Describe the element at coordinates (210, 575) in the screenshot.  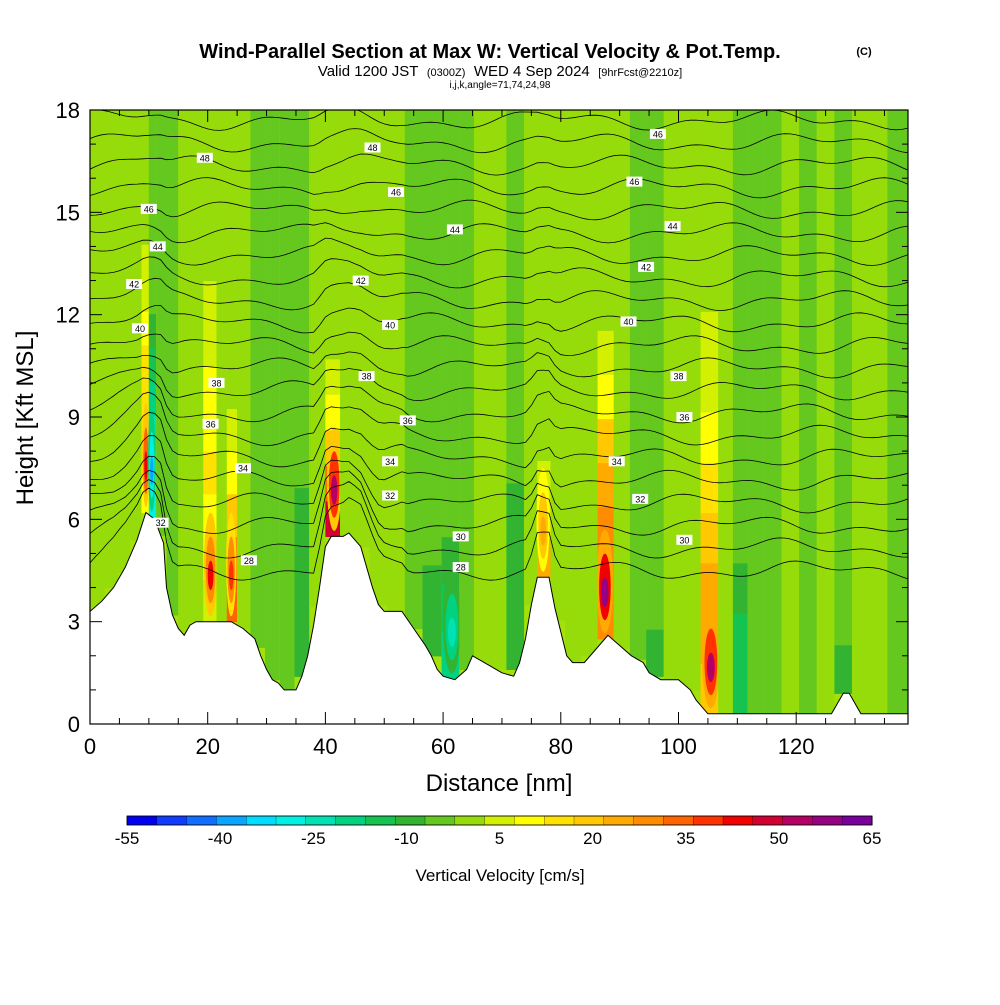
I see `w-core` at that location.